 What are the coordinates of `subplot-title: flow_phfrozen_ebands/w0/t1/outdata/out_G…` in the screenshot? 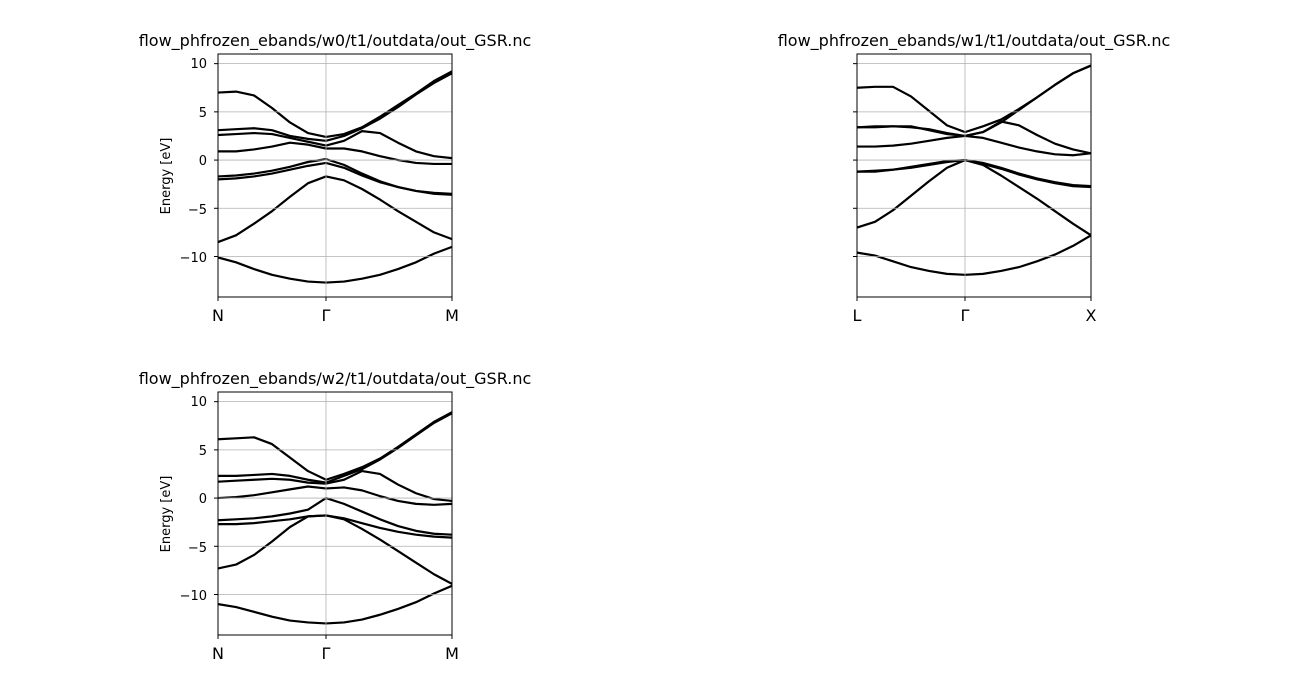 It's located at (335, 41).